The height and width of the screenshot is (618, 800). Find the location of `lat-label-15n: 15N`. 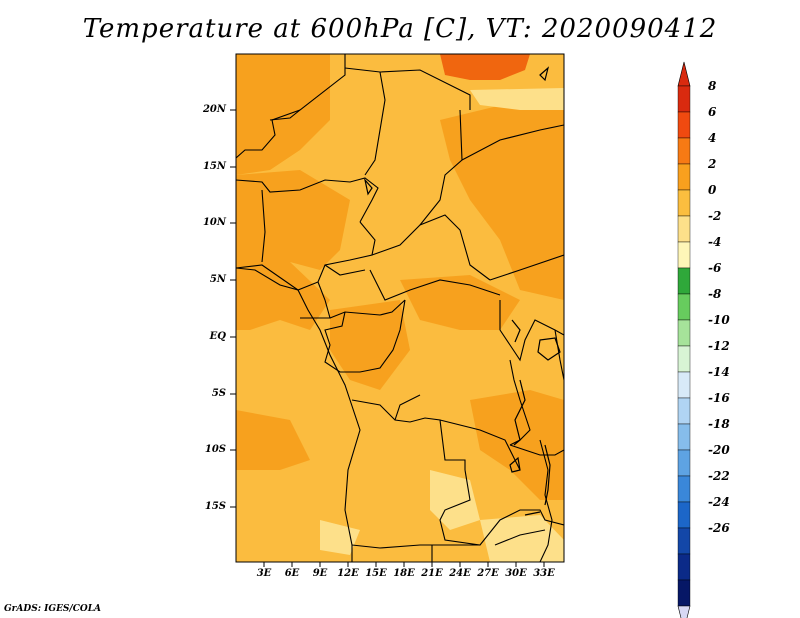

lat-label-15n: 15N is located at coordinates (214, 166).